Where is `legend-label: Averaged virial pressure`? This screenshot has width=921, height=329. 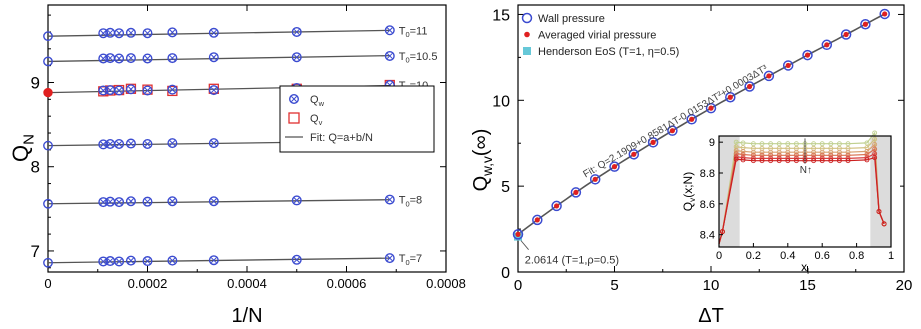 legend-label: Averaged virial pressure is located at coordinates (597, 36).